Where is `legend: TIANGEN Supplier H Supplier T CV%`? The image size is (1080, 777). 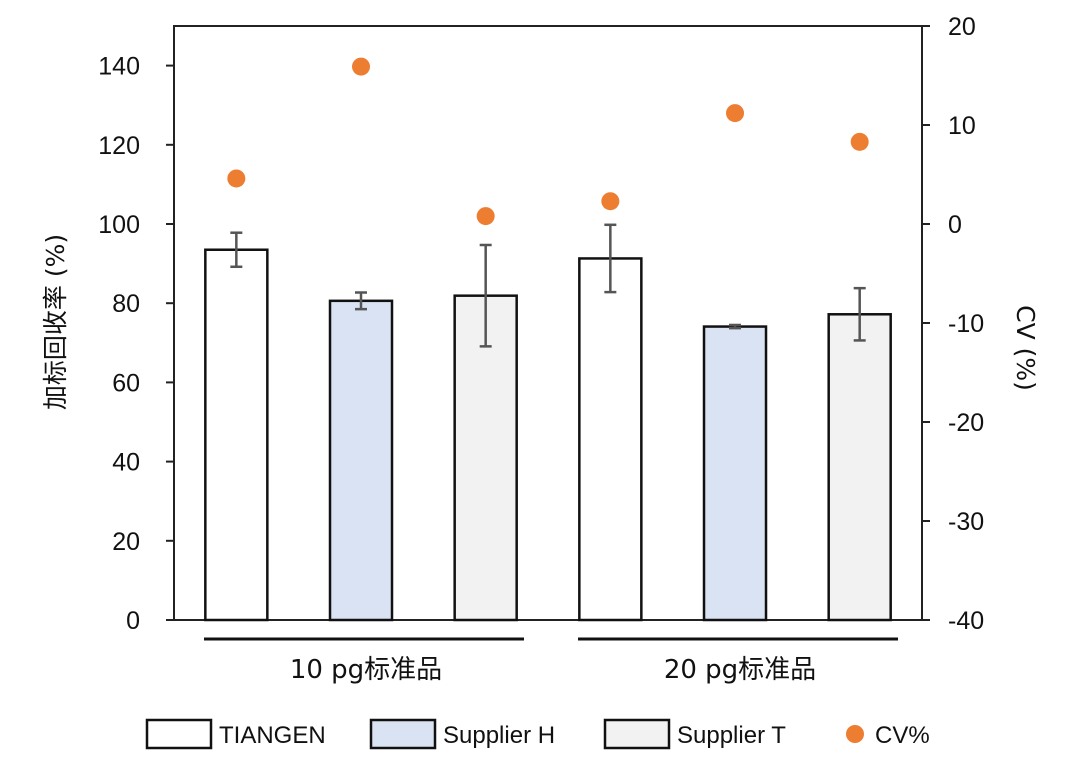
legend: TIANGEN Supplier H Supplier T CV% is located at coordinates (537, 734).